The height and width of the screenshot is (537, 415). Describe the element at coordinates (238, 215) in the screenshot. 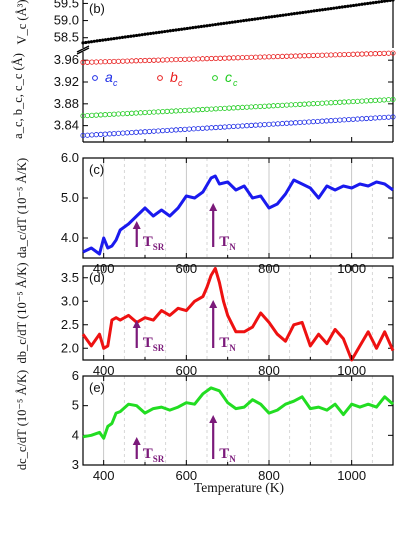

I see `series-line` at that location.